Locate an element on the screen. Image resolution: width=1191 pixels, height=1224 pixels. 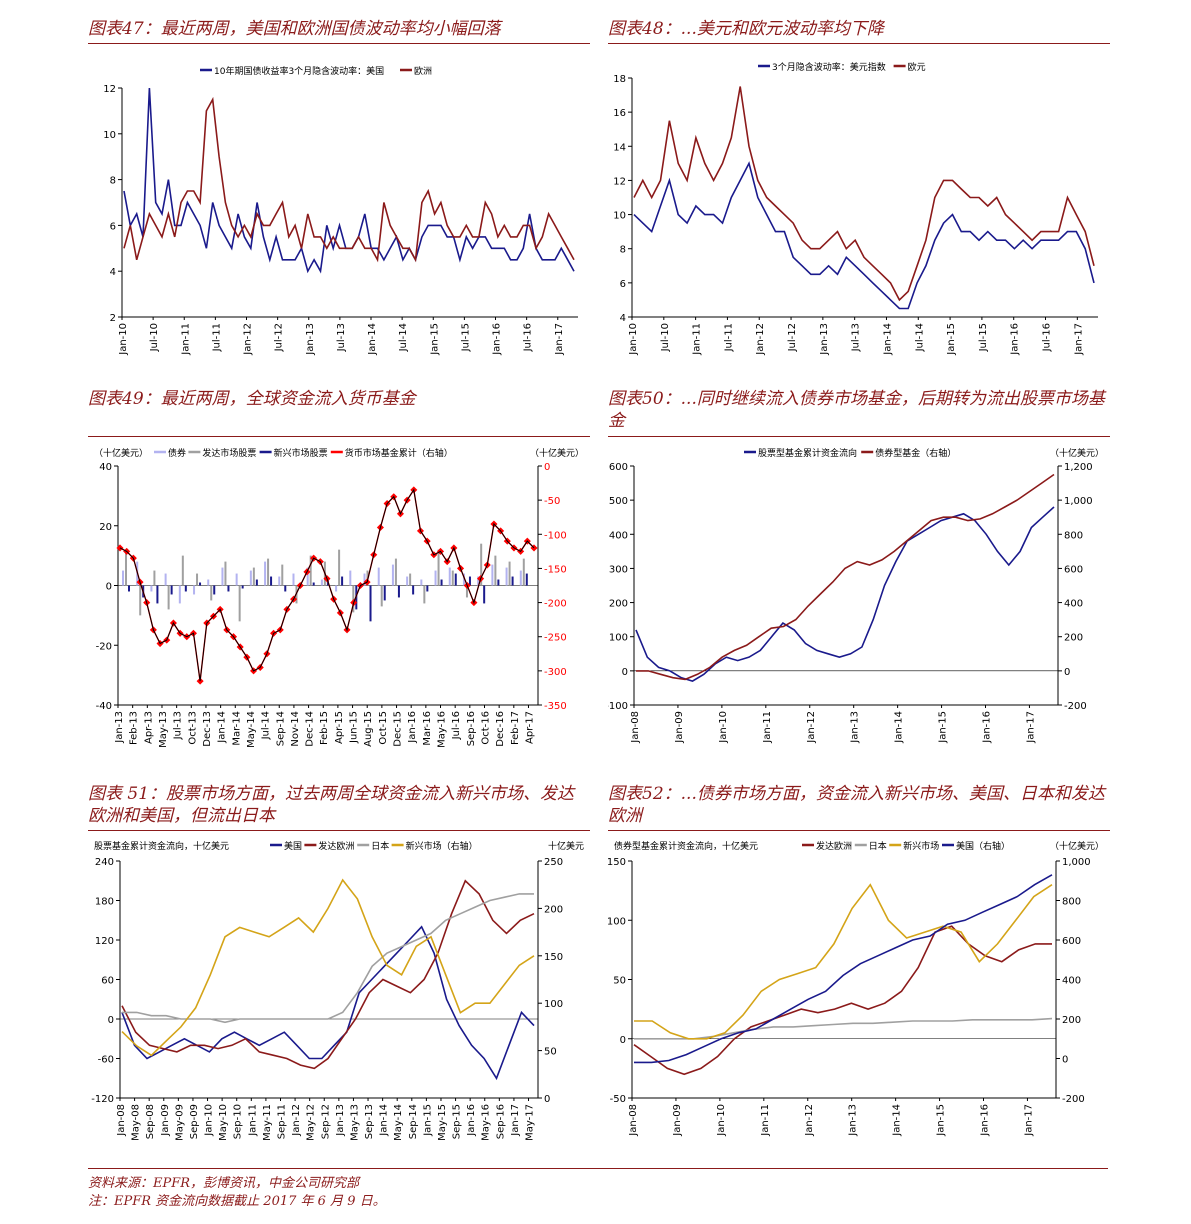
x-tick-label: Jan-17 is located at coordinates (559, 339).